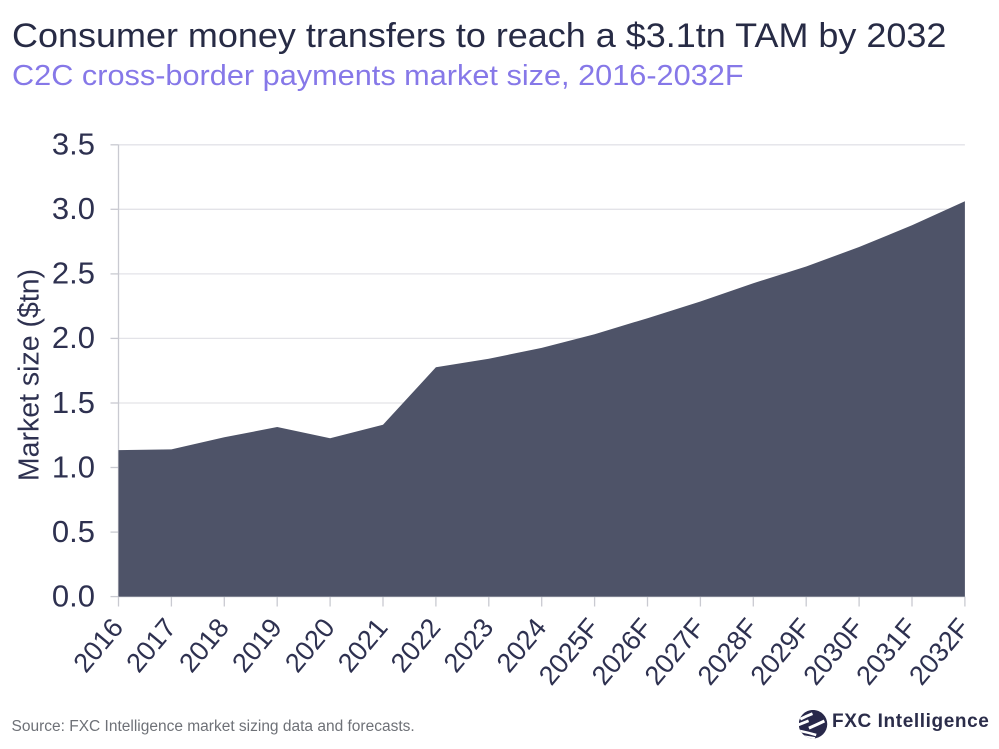  Describe the element at coordinates (469, 645) in the screenshot. I see `svg-text: 2023` at that location.